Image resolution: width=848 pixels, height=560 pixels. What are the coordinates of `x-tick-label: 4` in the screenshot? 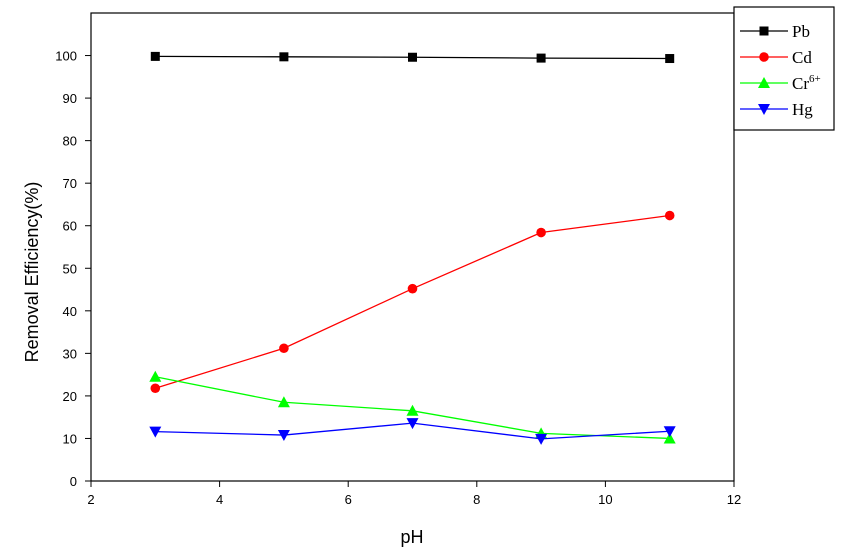 It's located at (219, 499).